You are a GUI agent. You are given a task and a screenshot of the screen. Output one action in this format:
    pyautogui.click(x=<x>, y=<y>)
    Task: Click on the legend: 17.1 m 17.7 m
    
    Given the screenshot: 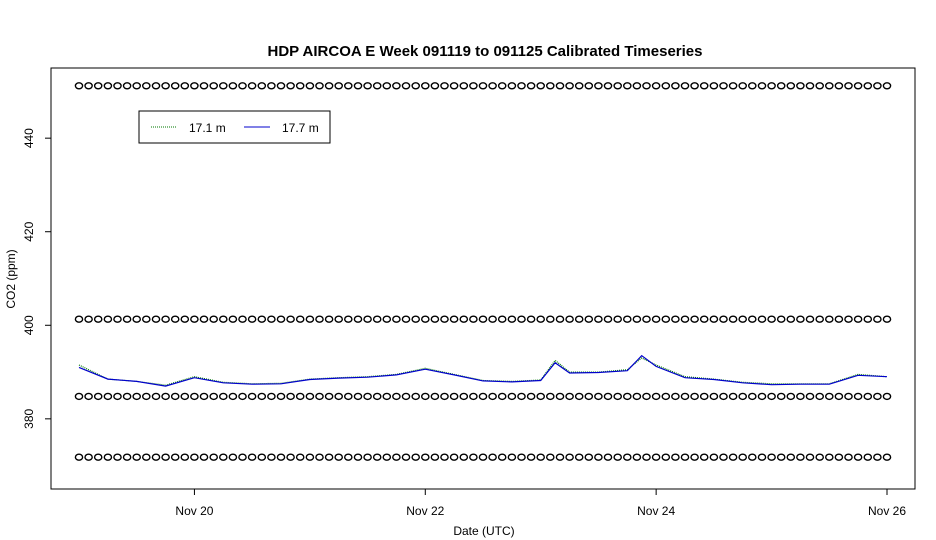 What is the action you would take?
    pyautogui.click(x=234, y=127)
    